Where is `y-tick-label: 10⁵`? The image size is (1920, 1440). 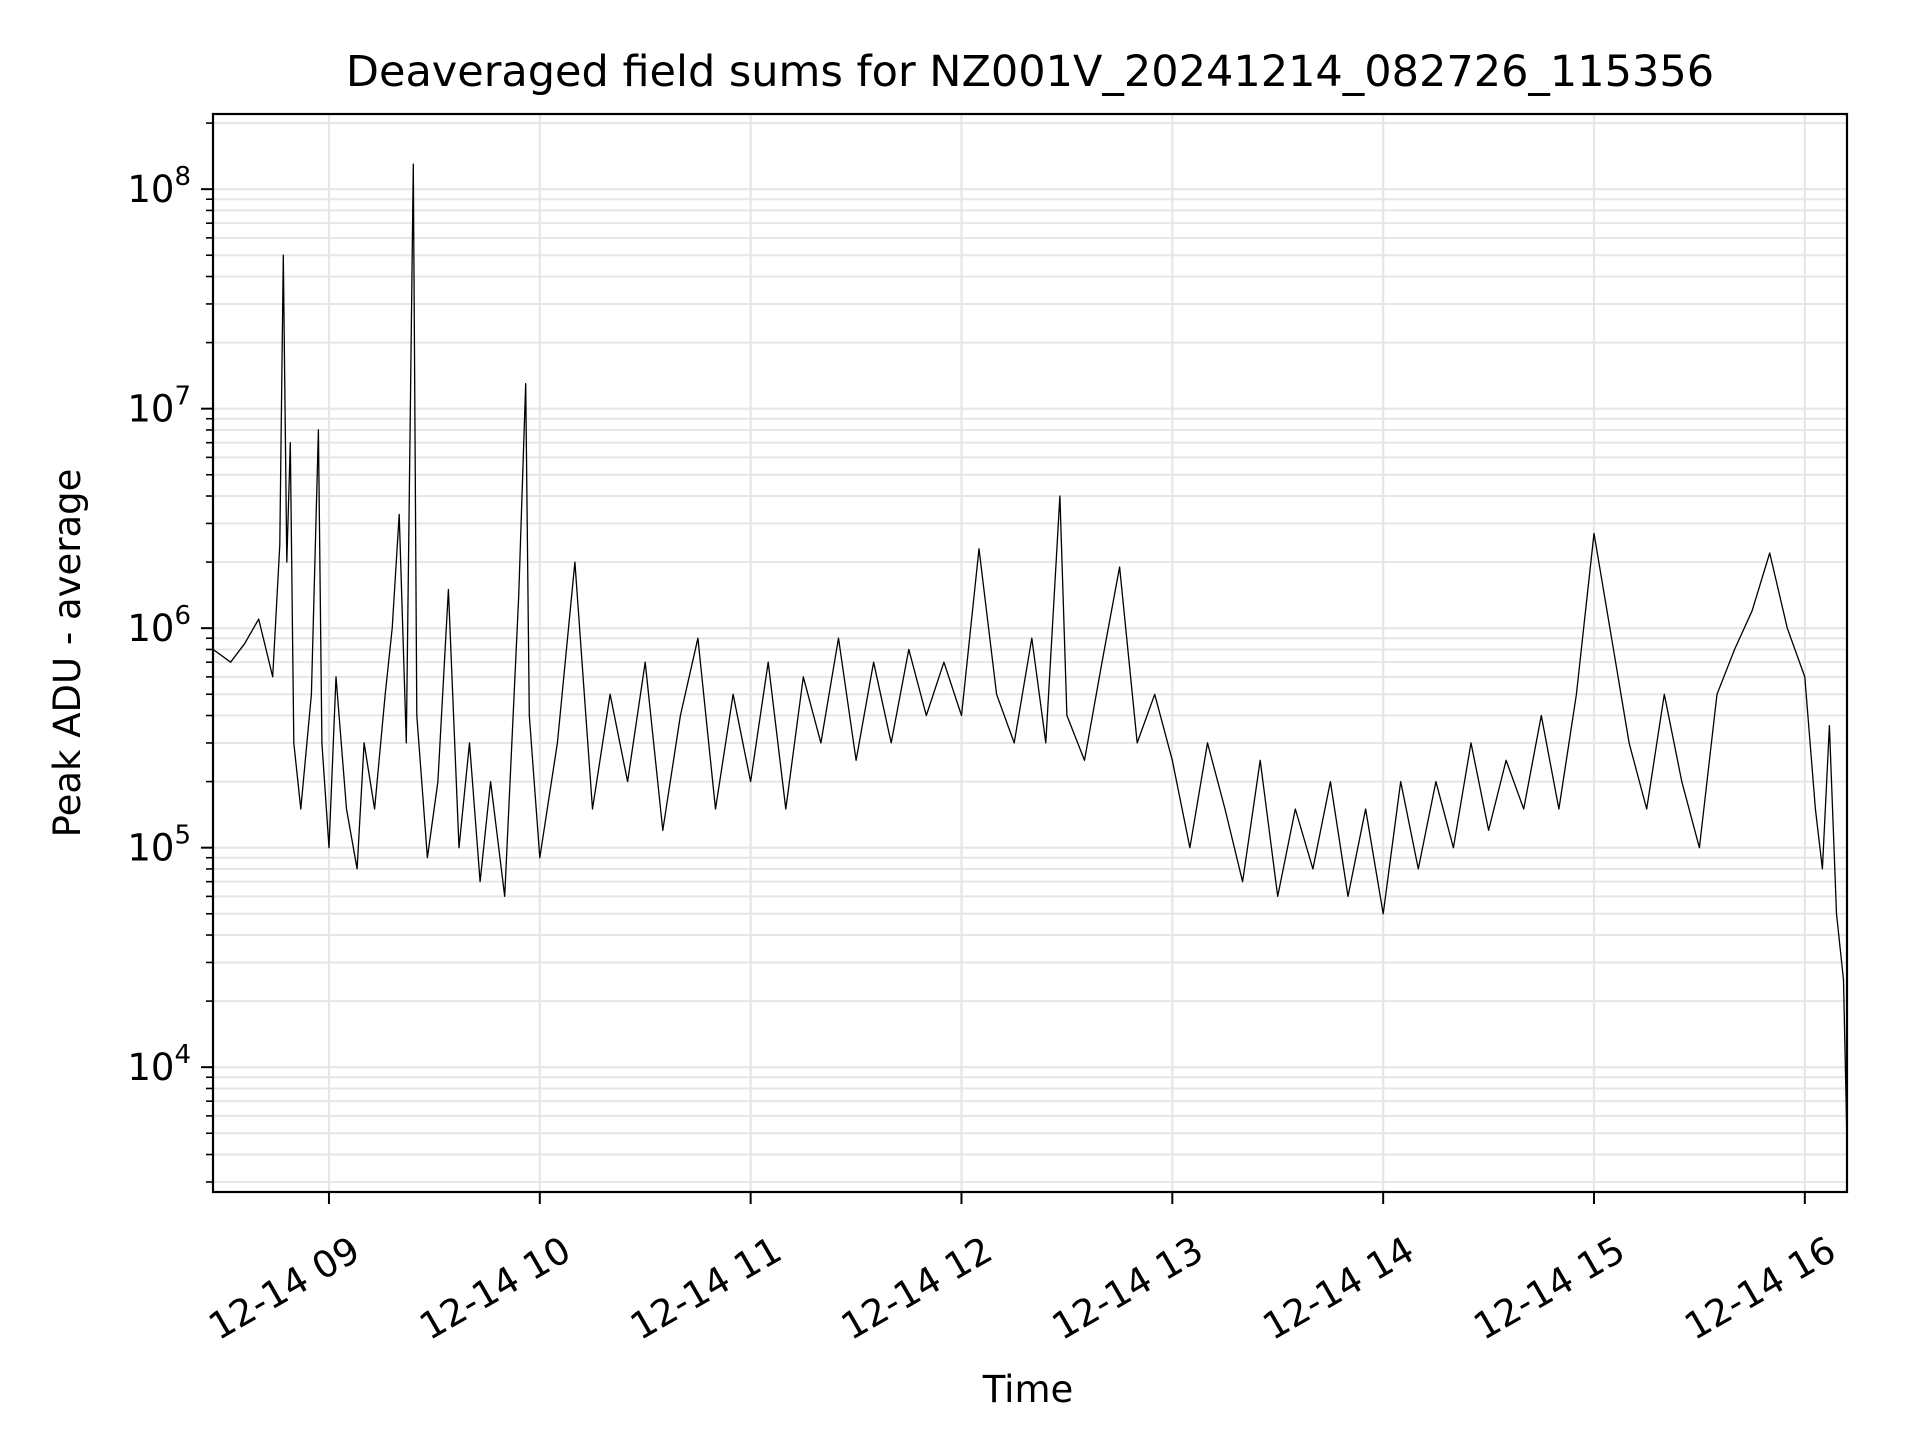
y-tick-label: 10⁵ is located at coordinates (159, 845).